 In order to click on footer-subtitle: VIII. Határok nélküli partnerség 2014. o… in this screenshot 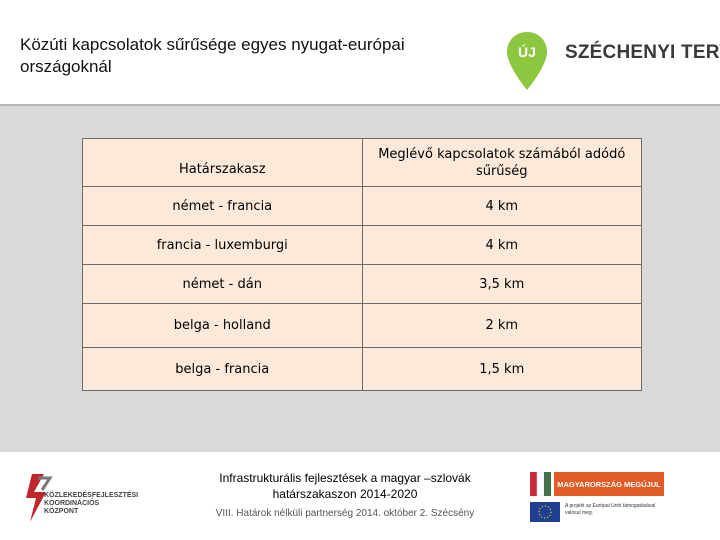, I will do `click(345, 513)`.